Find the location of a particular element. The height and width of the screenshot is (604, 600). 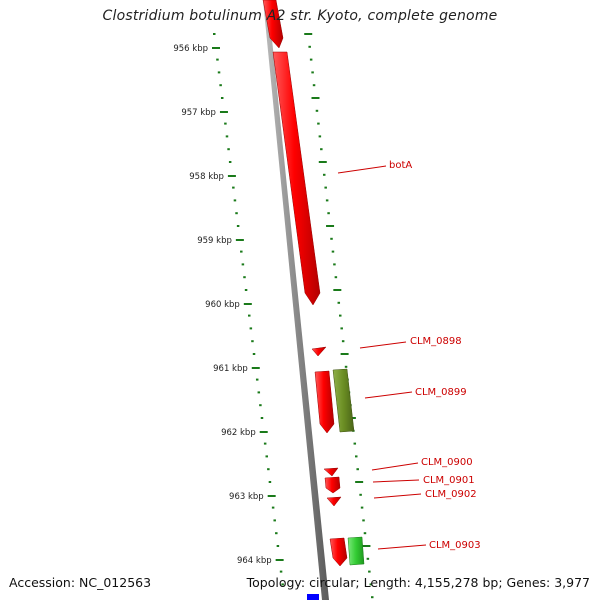

gene-botA-upper is located at coordinates (273, 24).